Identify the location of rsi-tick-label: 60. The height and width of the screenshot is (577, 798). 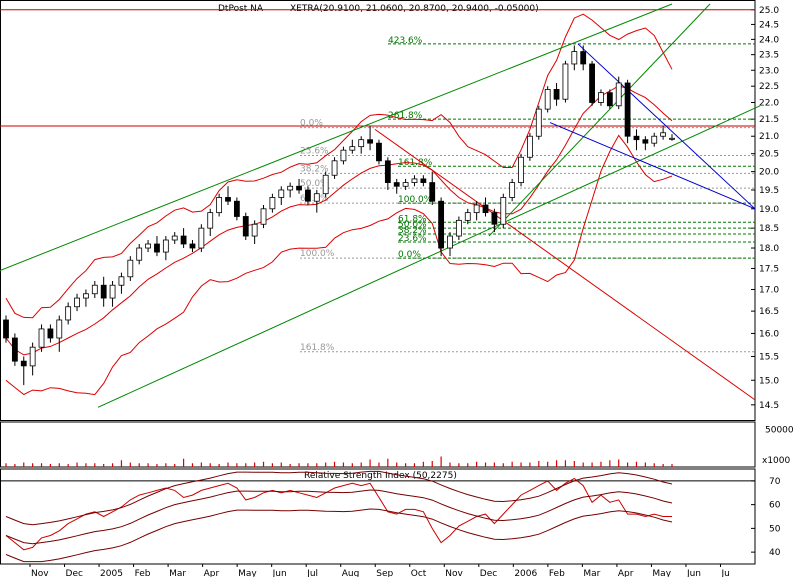
(775, 506).